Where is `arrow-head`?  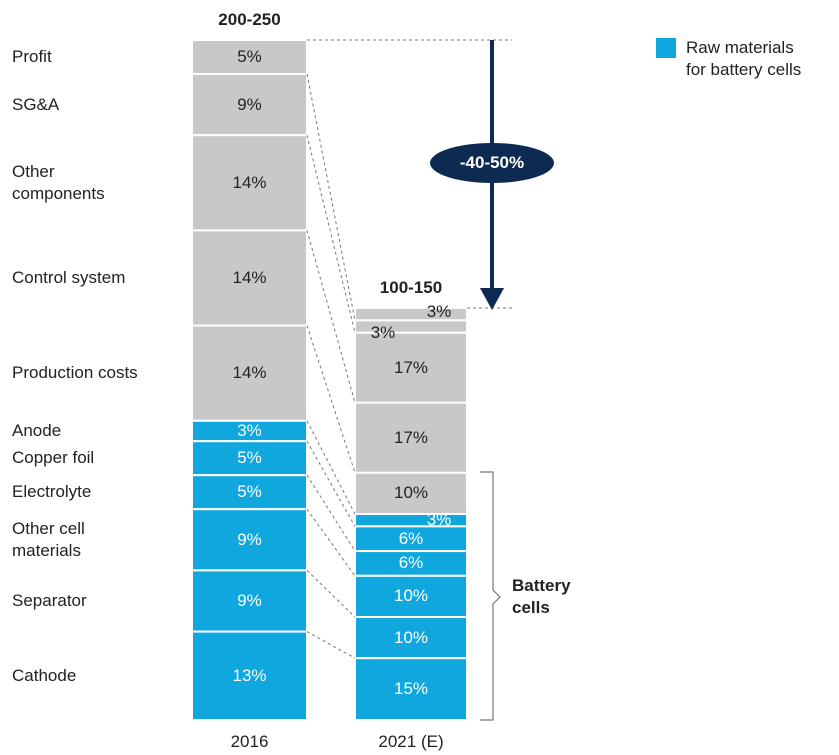
arrow-head is located at coordinates (492, 299).